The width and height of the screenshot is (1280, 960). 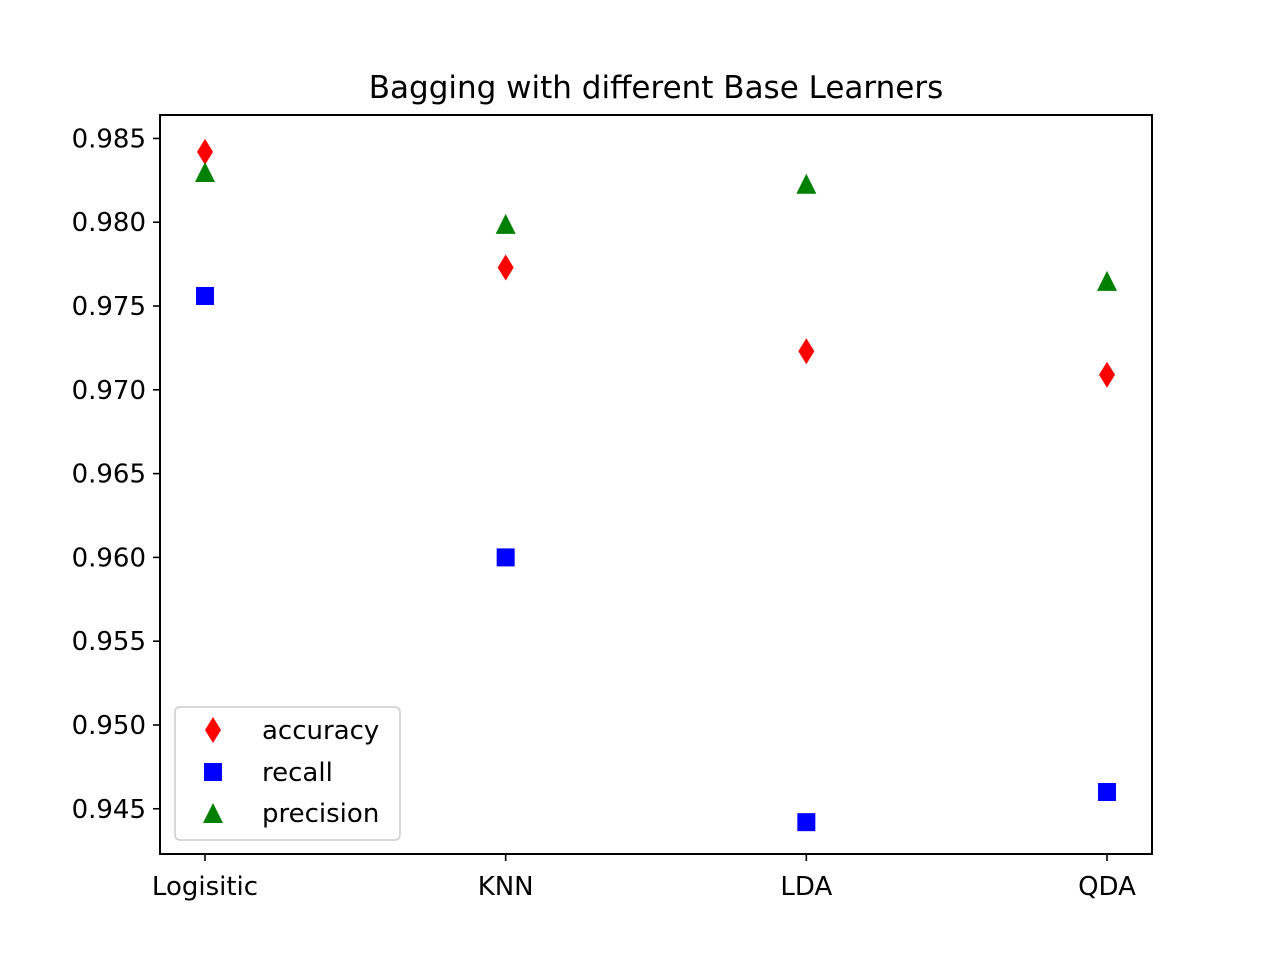 What do you see at coordinates (109, 726) in the screenshot?
I see `y-tick-label: 0.950` at bounding box center [109, 726].